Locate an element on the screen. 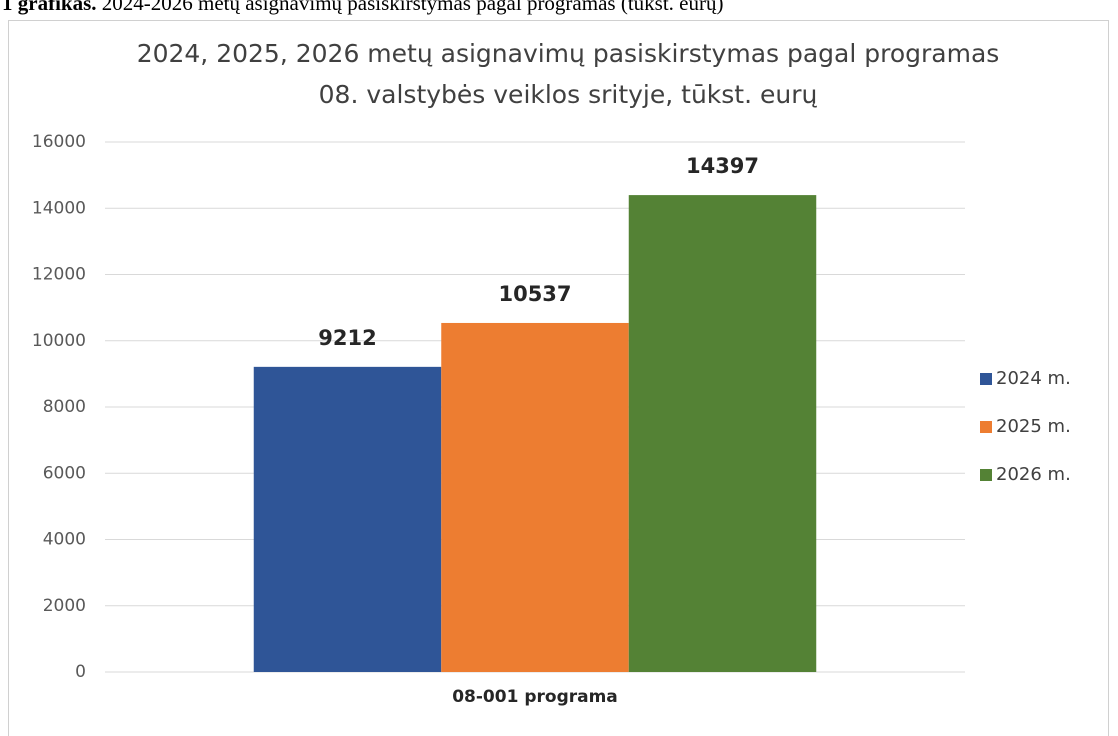 This screenshot has width=1118, height=736. data-label: 14397 is located at coordinates (722, 166).